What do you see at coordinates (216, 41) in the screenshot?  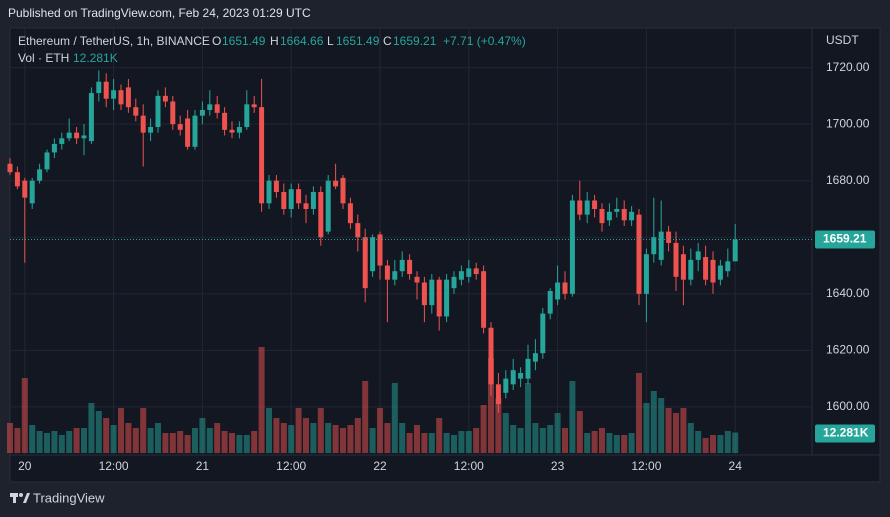 I see `open-prefix: O` at bounding box center [216, 41].